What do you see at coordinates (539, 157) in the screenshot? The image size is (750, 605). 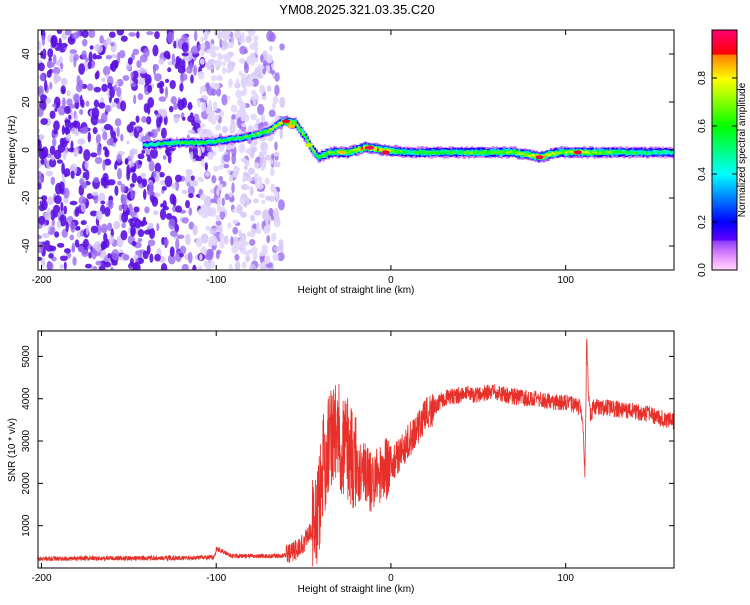 I see `ridge-peak` at bounding box center [539, 157].